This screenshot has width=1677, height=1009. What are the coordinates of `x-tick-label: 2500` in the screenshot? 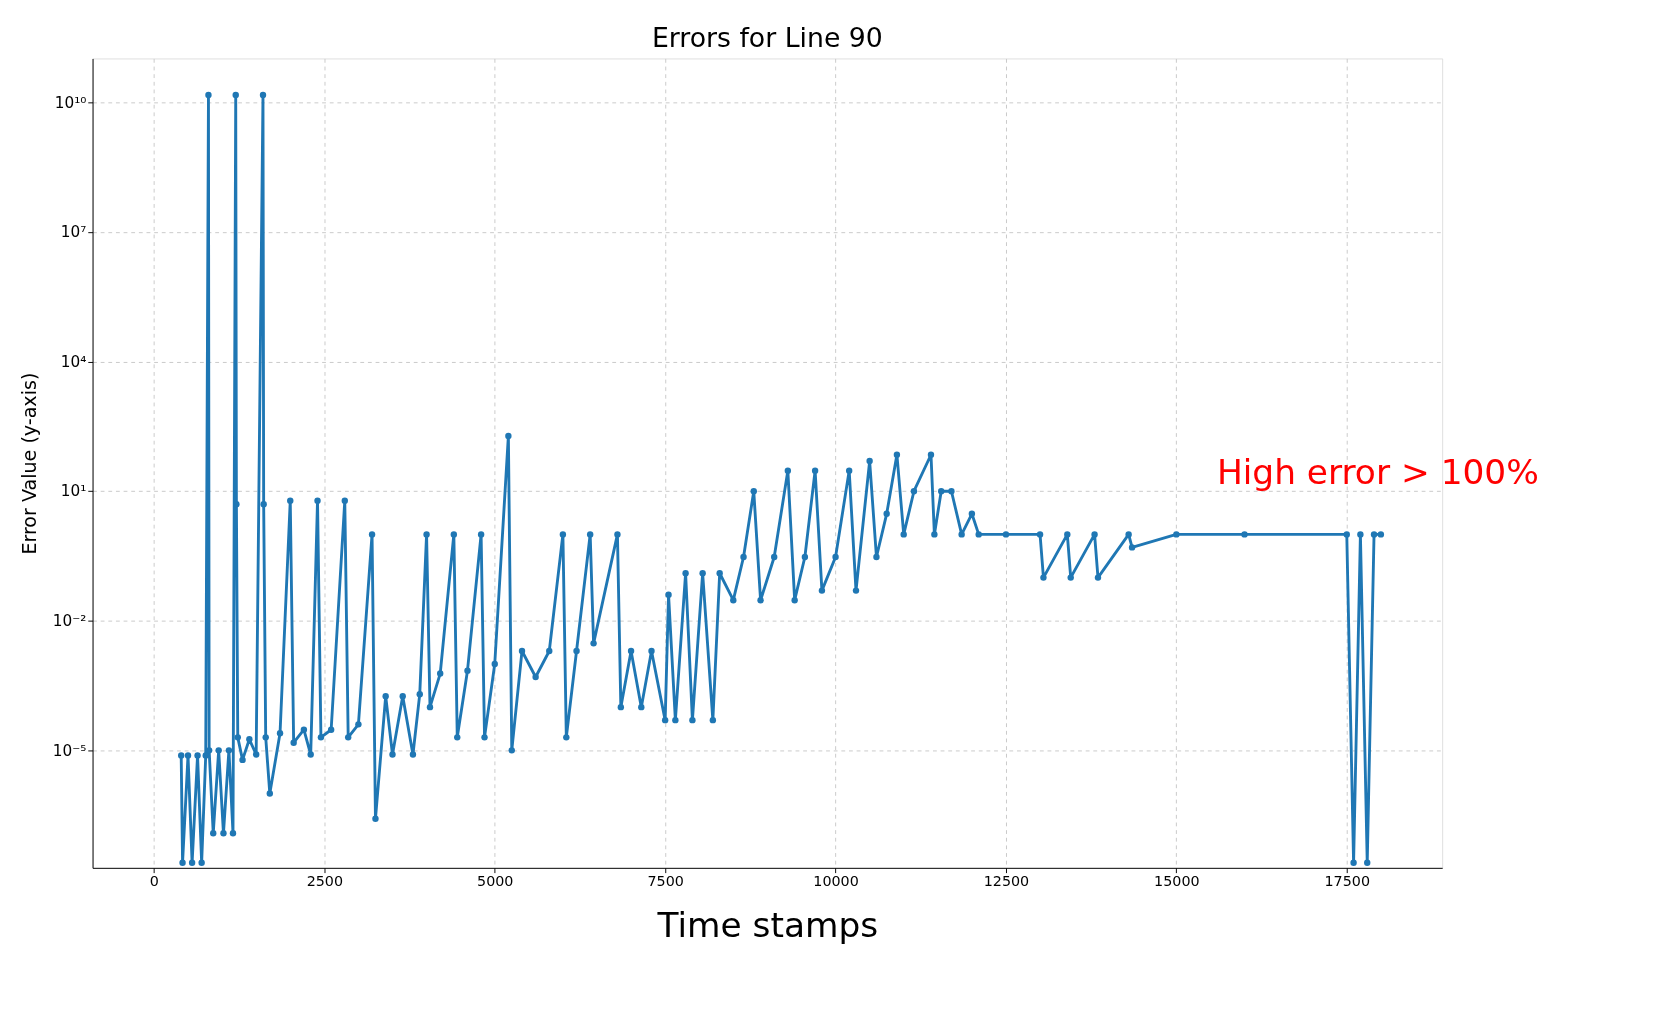 It's located at (325, 881).